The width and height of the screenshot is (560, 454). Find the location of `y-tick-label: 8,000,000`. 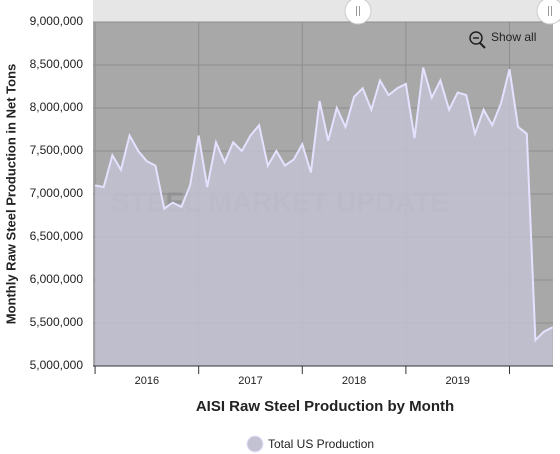

y-tick-label: 8,000,000 is located at coordinates (57, 107).